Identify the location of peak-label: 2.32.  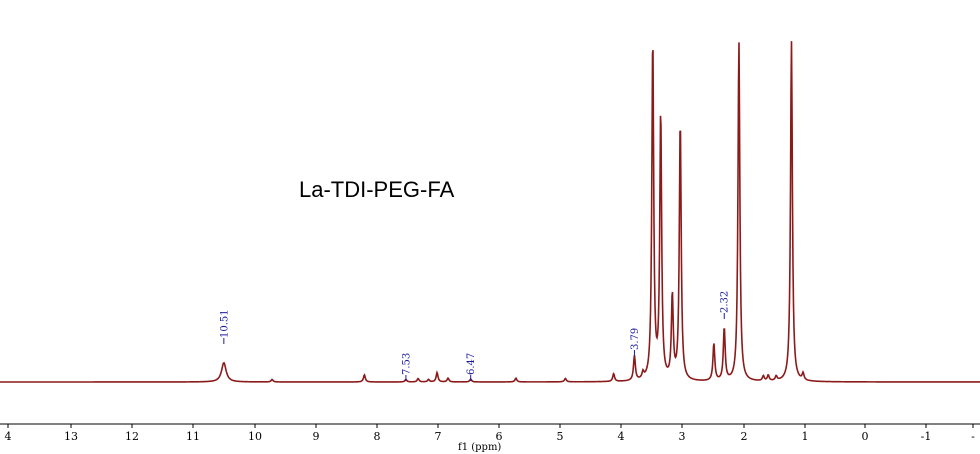
(725, 302).